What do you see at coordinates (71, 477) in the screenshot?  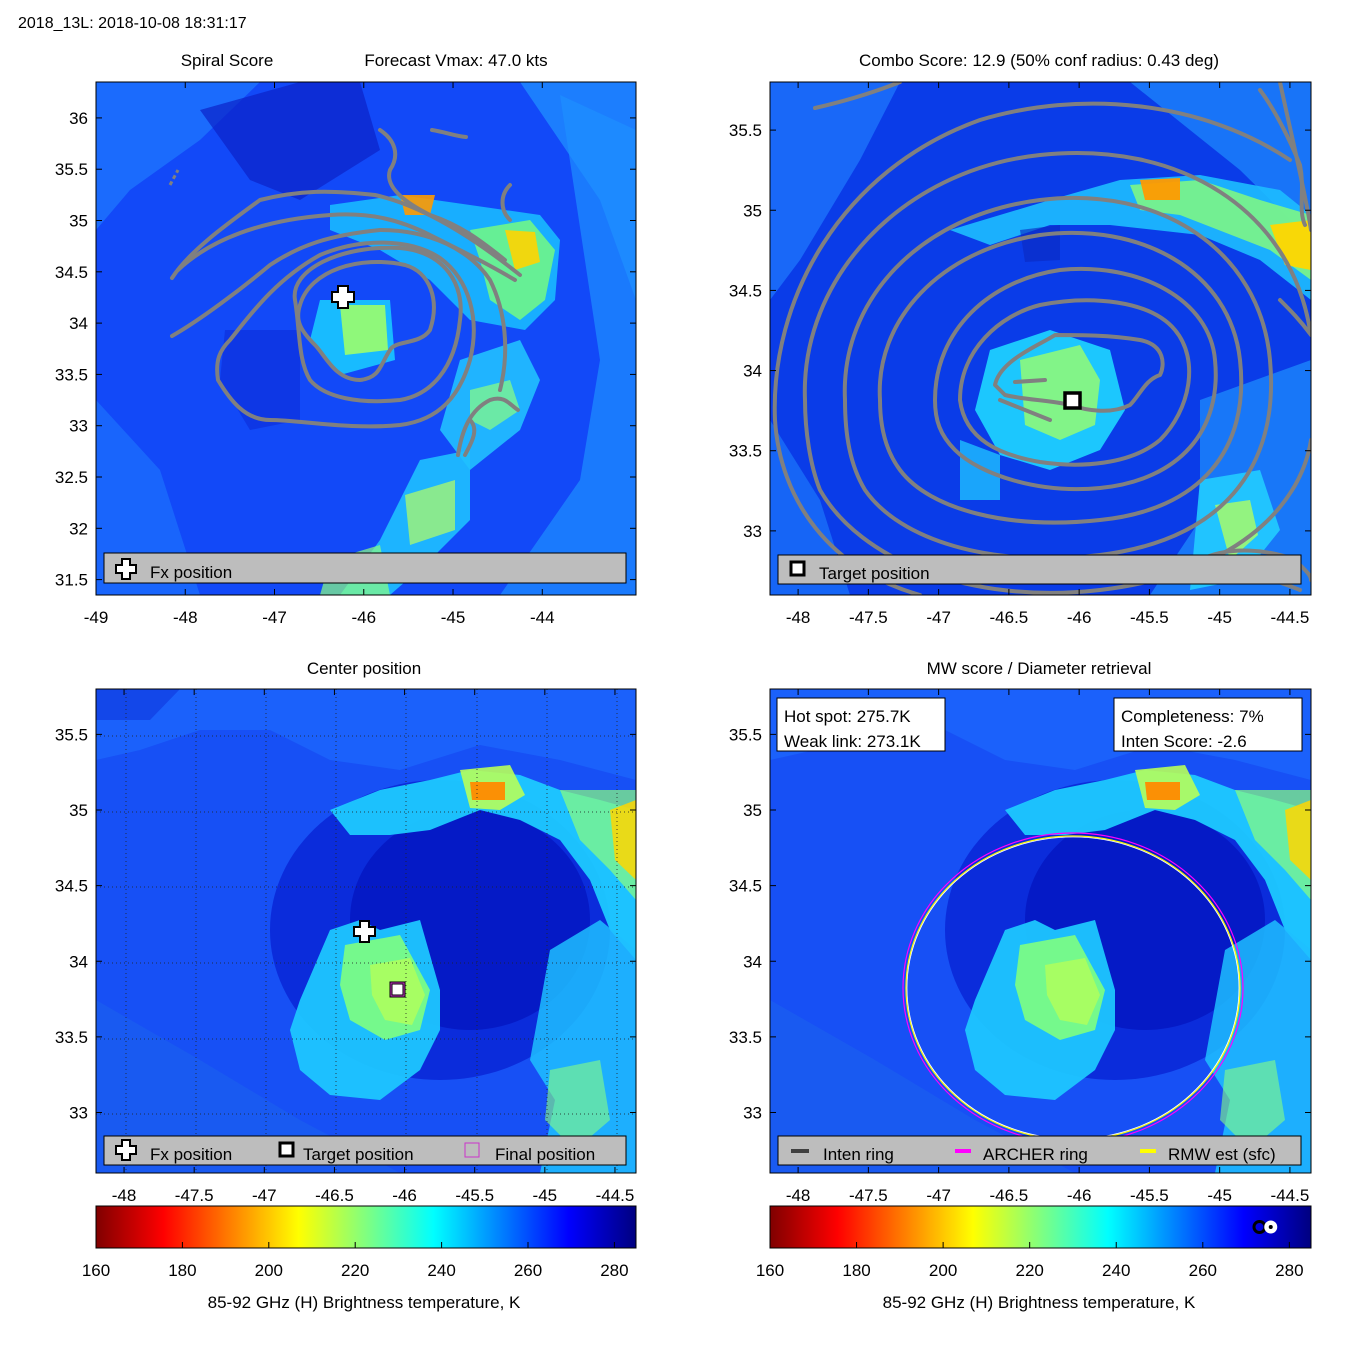 I see `spiral-ytick-label: 32.5` at bounding box center [71, 477].